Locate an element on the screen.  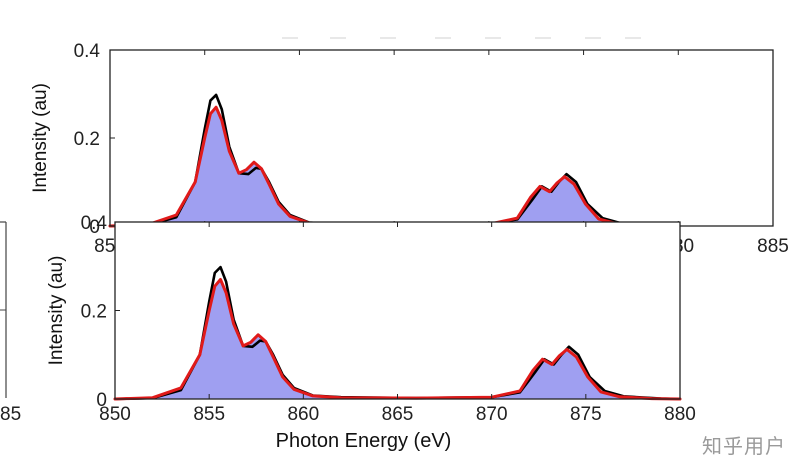
bottom-y-tick-label: 0 is located at coordinates (101, 400).